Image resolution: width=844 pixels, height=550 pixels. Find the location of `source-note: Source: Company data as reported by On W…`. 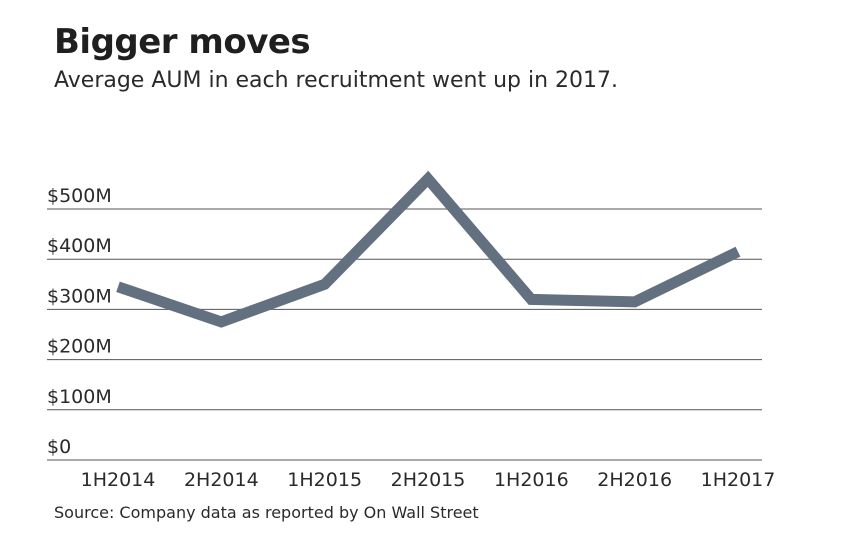

source-note: Source: Company data as reported by On W… is located at coordinates (266, 512).